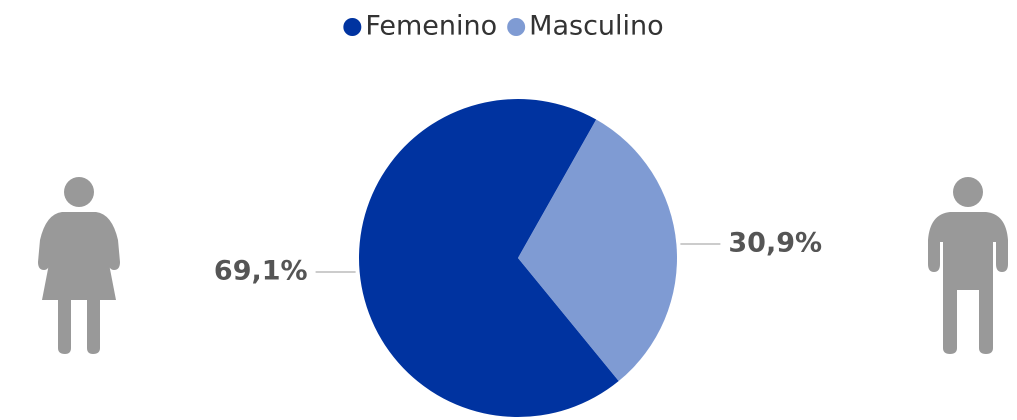 The width and height of the screenshot is (1017, 420). What do you see at coordinates (596, 26) in the screenshot?
I see `legend-label: Masculino` at bounding box center [596, 26].